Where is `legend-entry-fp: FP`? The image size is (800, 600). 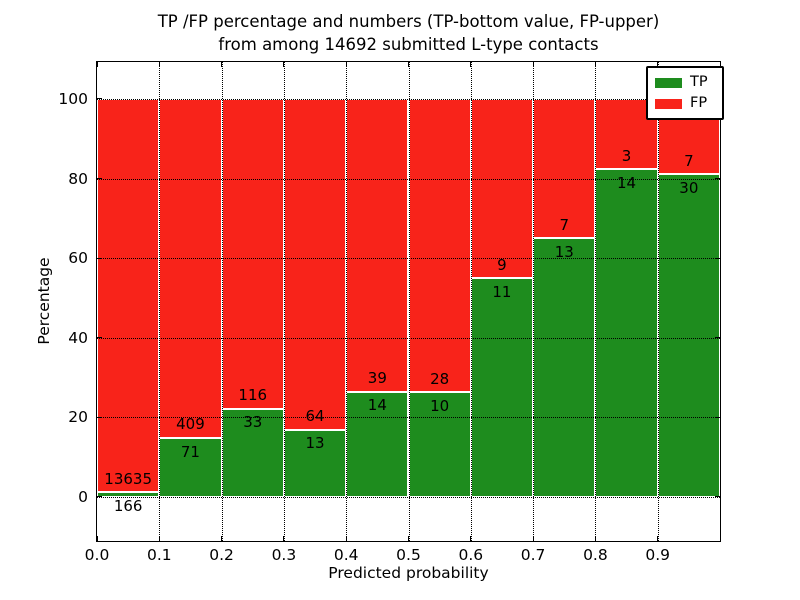 legend-entry-fp: FP is located at coordinates (688, 103).